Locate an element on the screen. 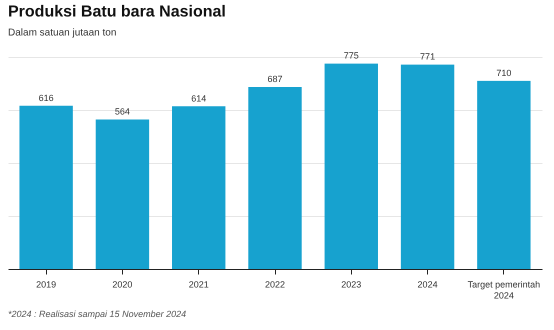  x-tick-label: 2021 is located at coordinates (198, 285).